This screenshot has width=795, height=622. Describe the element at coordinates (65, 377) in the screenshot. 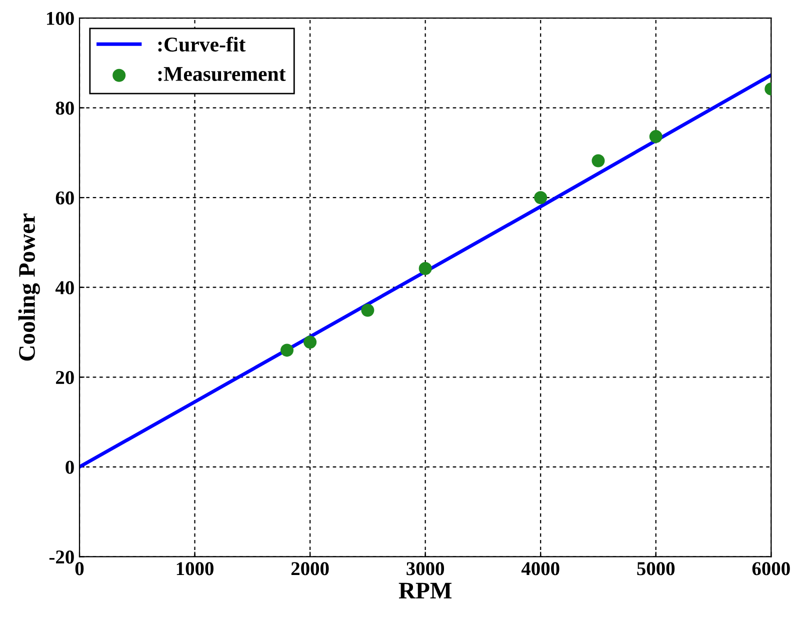

I see `y-tick-label: 20` at that location.